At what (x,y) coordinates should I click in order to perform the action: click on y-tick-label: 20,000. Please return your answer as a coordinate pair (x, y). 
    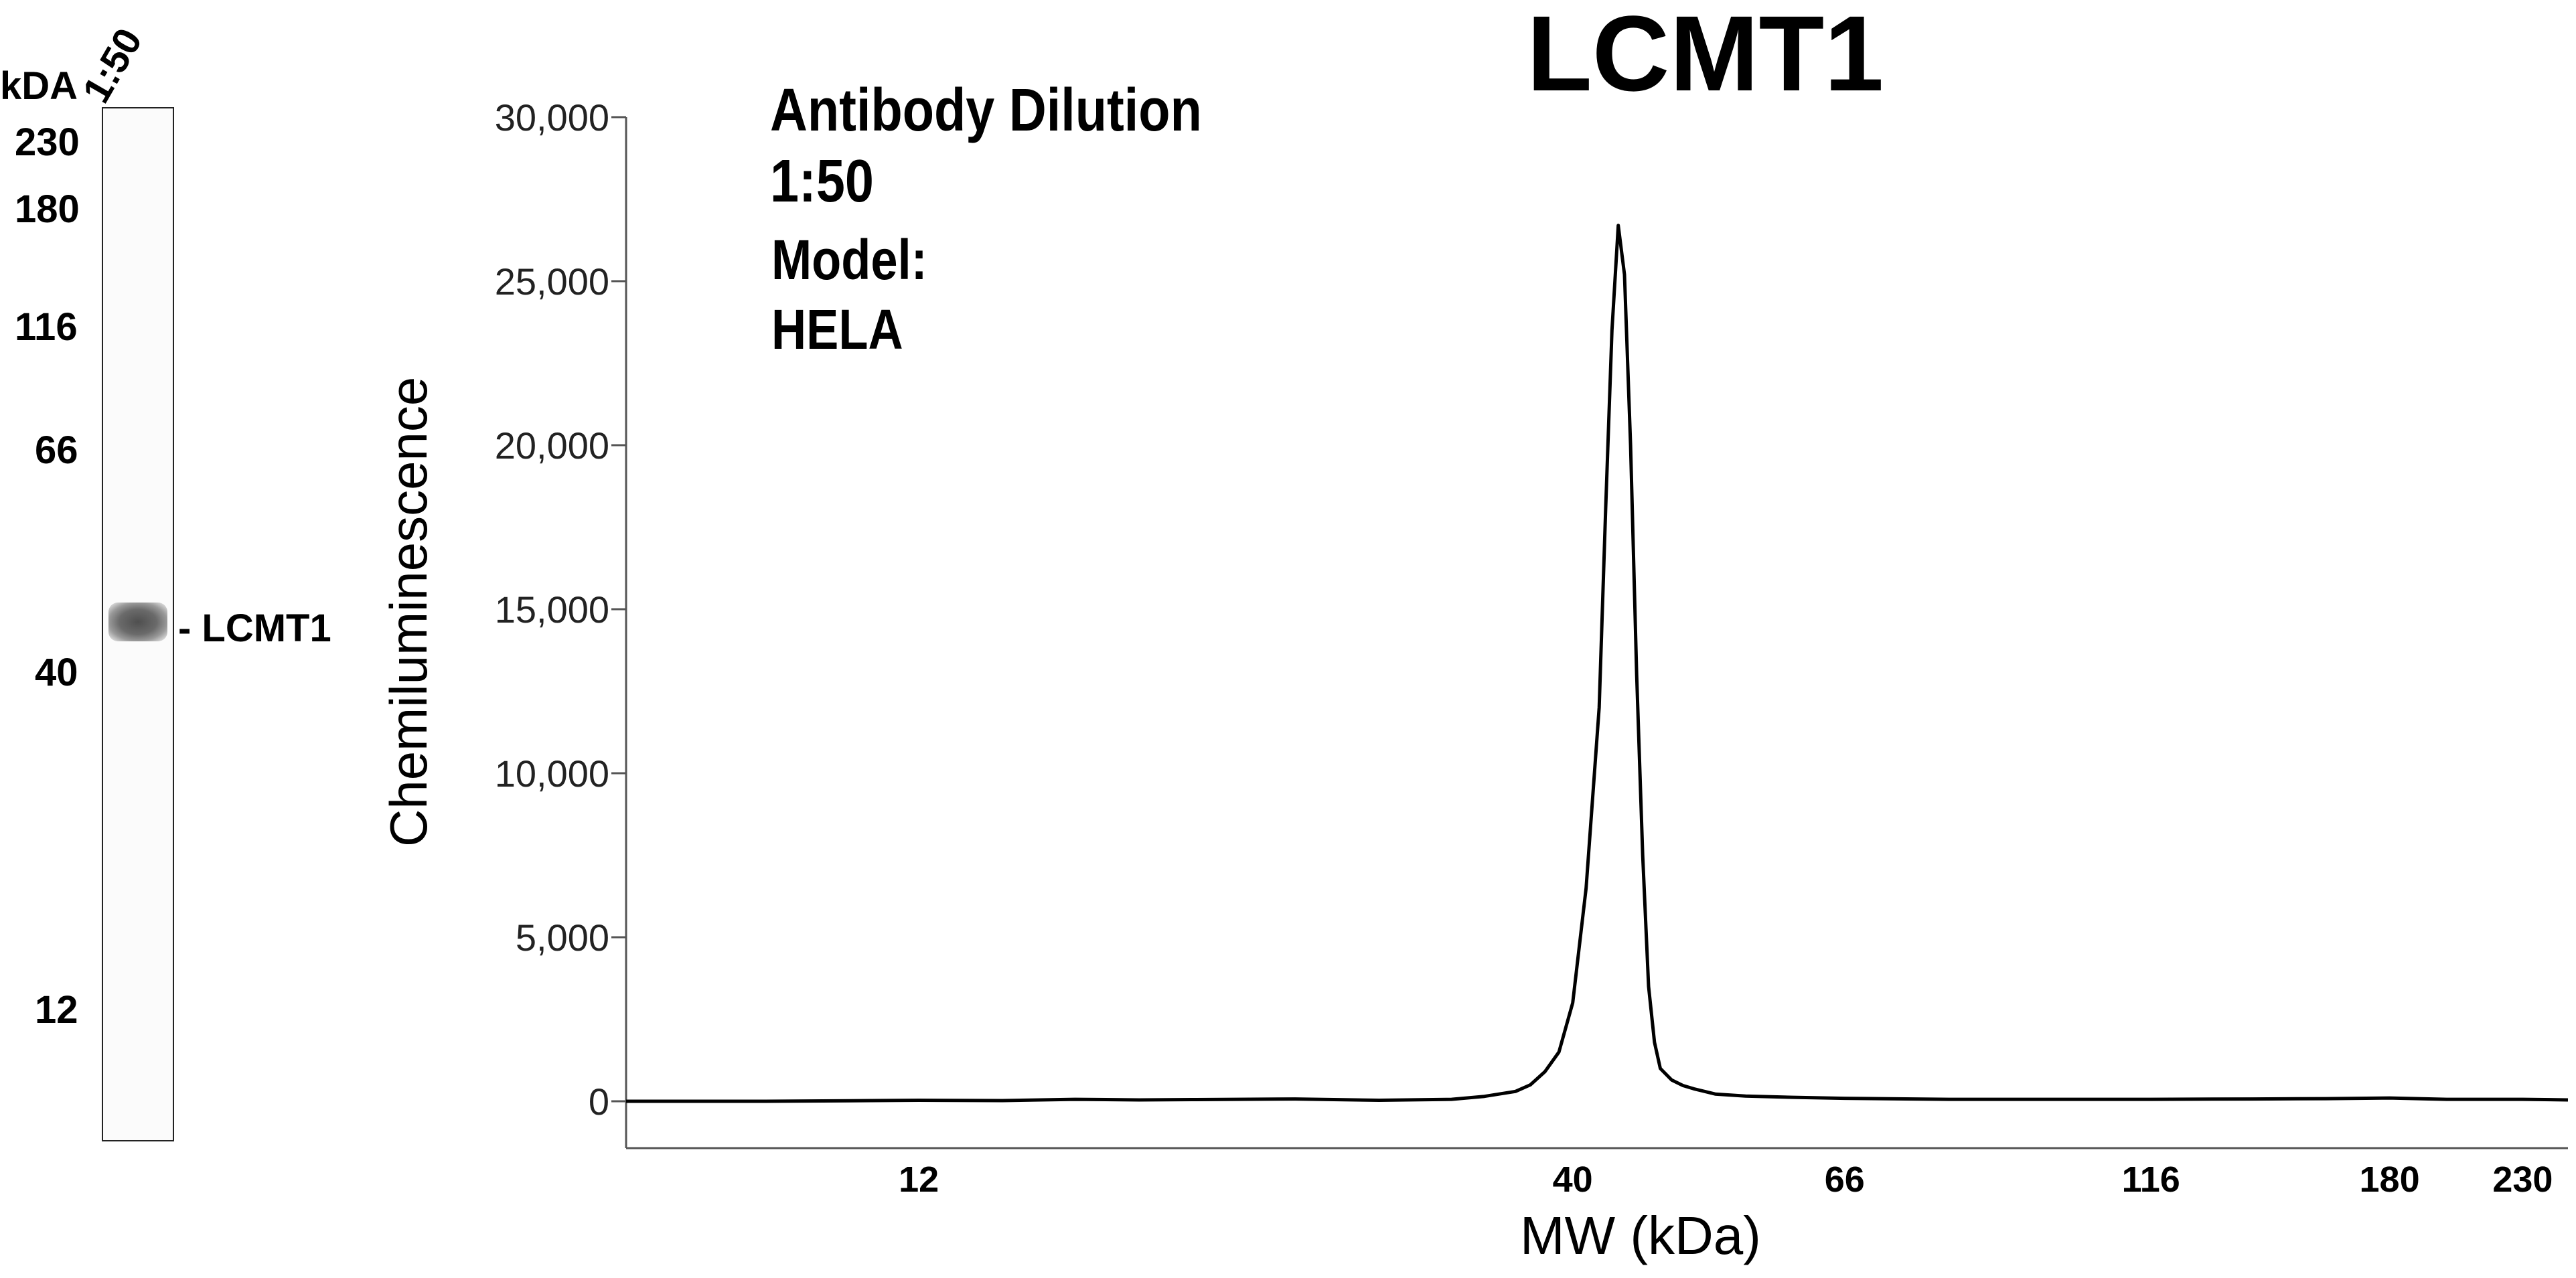
    Looking at the image, I should click on (552, 445).